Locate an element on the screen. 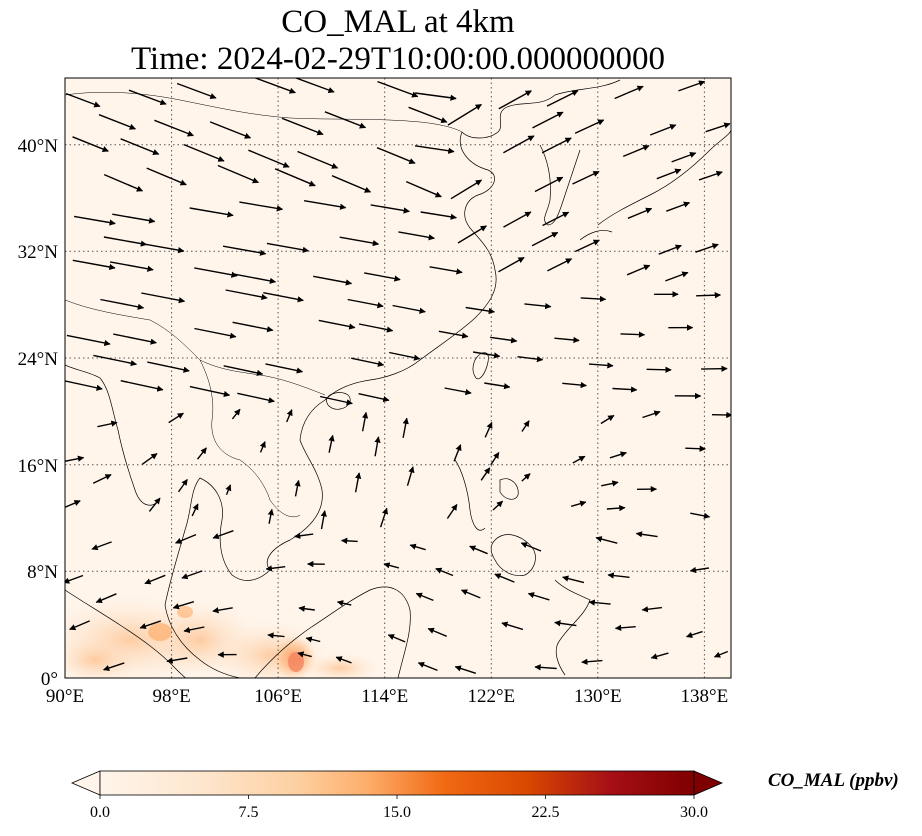 This screenshot has width=922, height=836. y-axis-ticks: 0° 8°N 16°N 24°N 32°N 40°N is located at coordinates (38, 413).